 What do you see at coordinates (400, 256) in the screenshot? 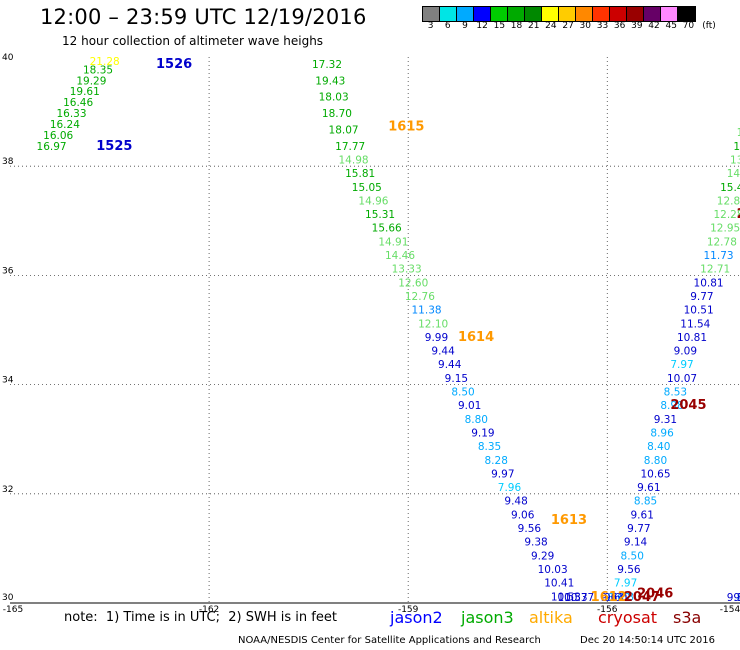
I see `wave-height-point: 14.46` at bounding box center [400, 256].